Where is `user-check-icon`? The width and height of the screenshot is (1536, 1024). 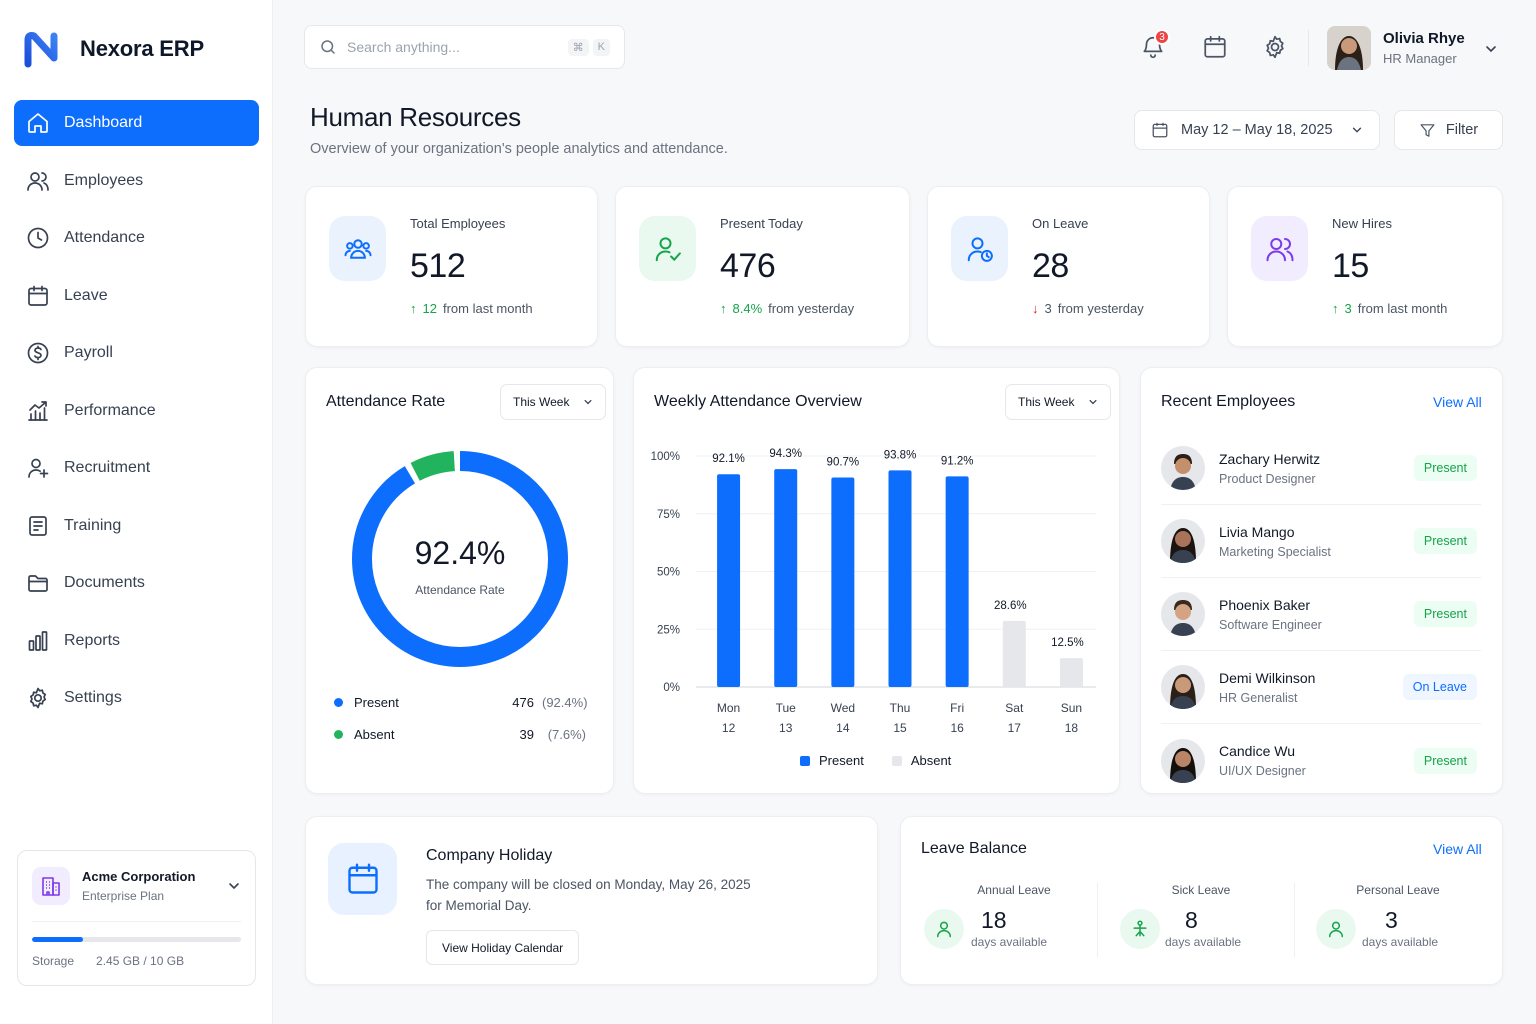
user-check-icon is located at coordinates (667, 248).